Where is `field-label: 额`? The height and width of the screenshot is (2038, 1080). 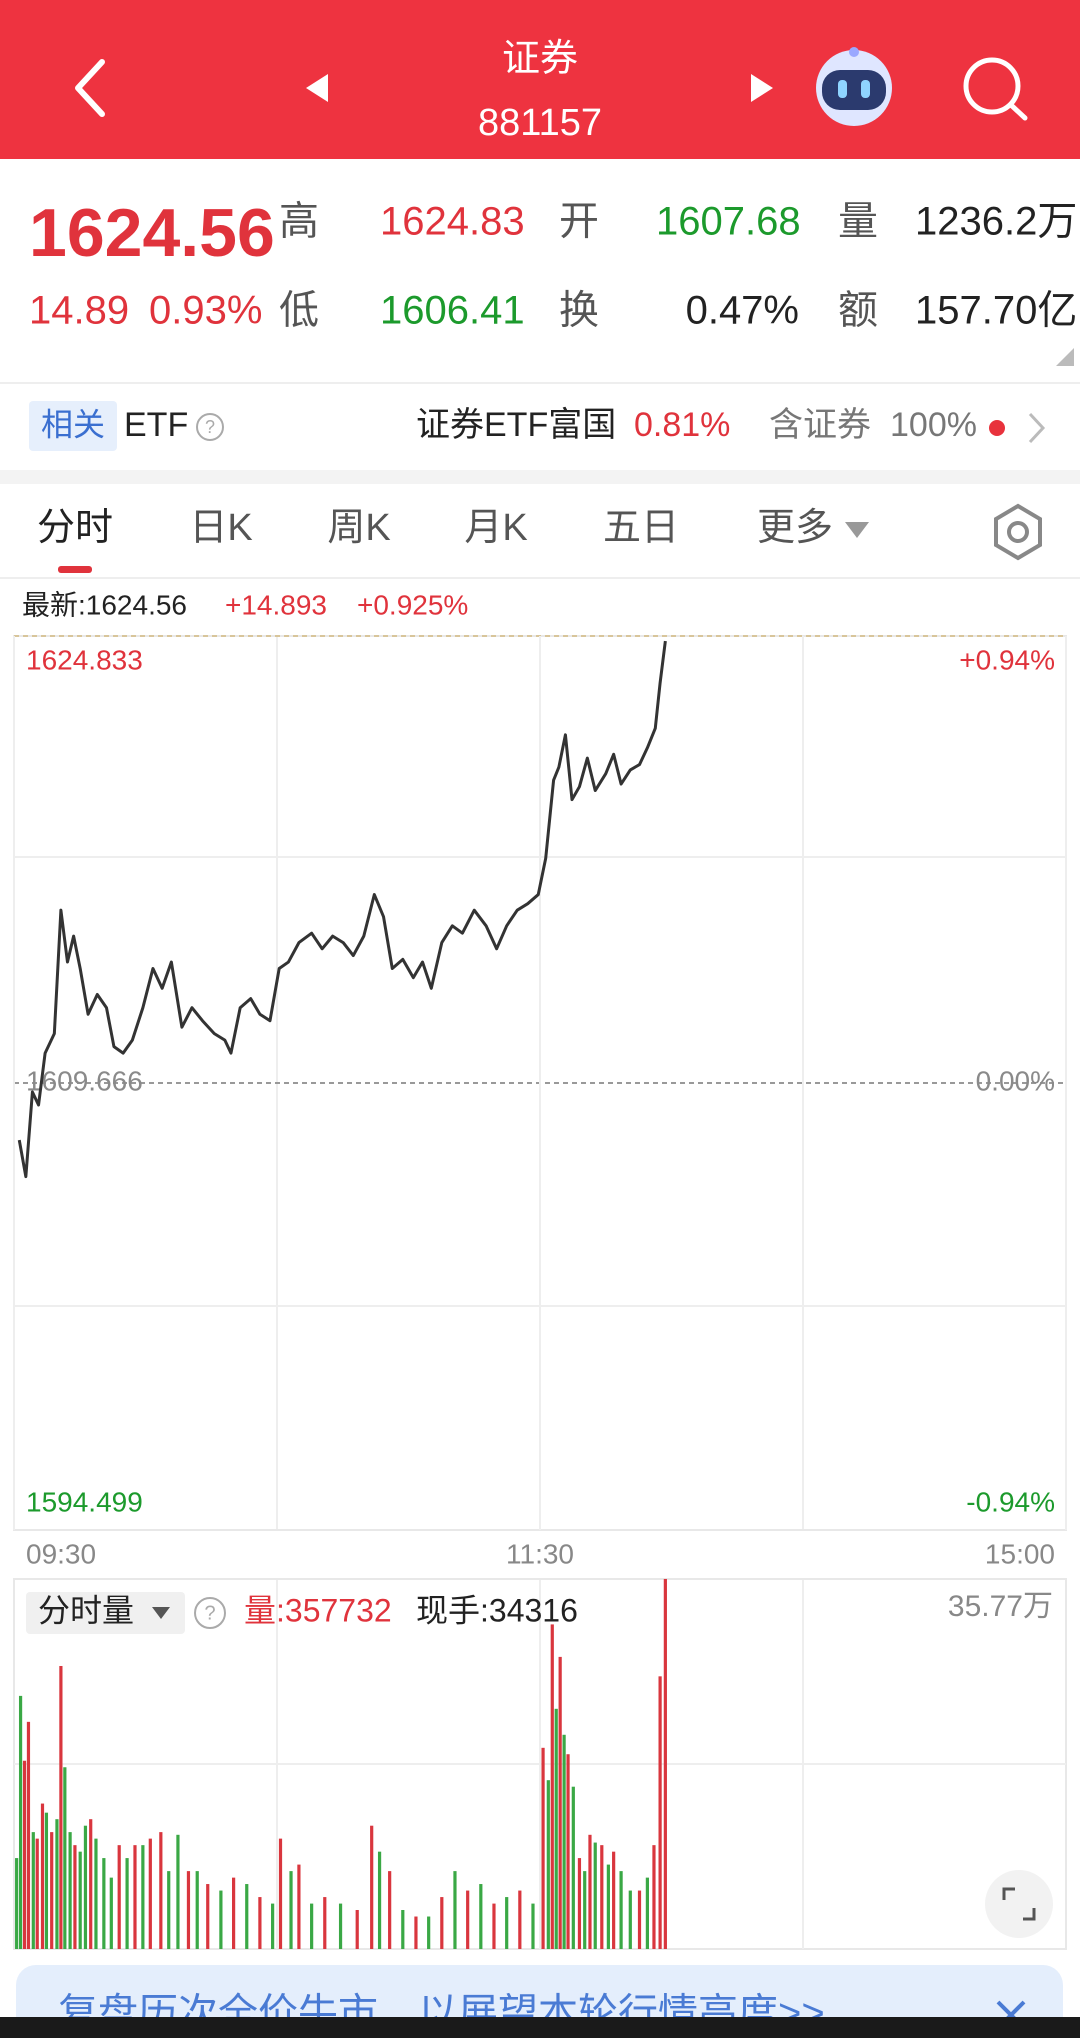
field-label: 额 is located at coordinates (858, 311).